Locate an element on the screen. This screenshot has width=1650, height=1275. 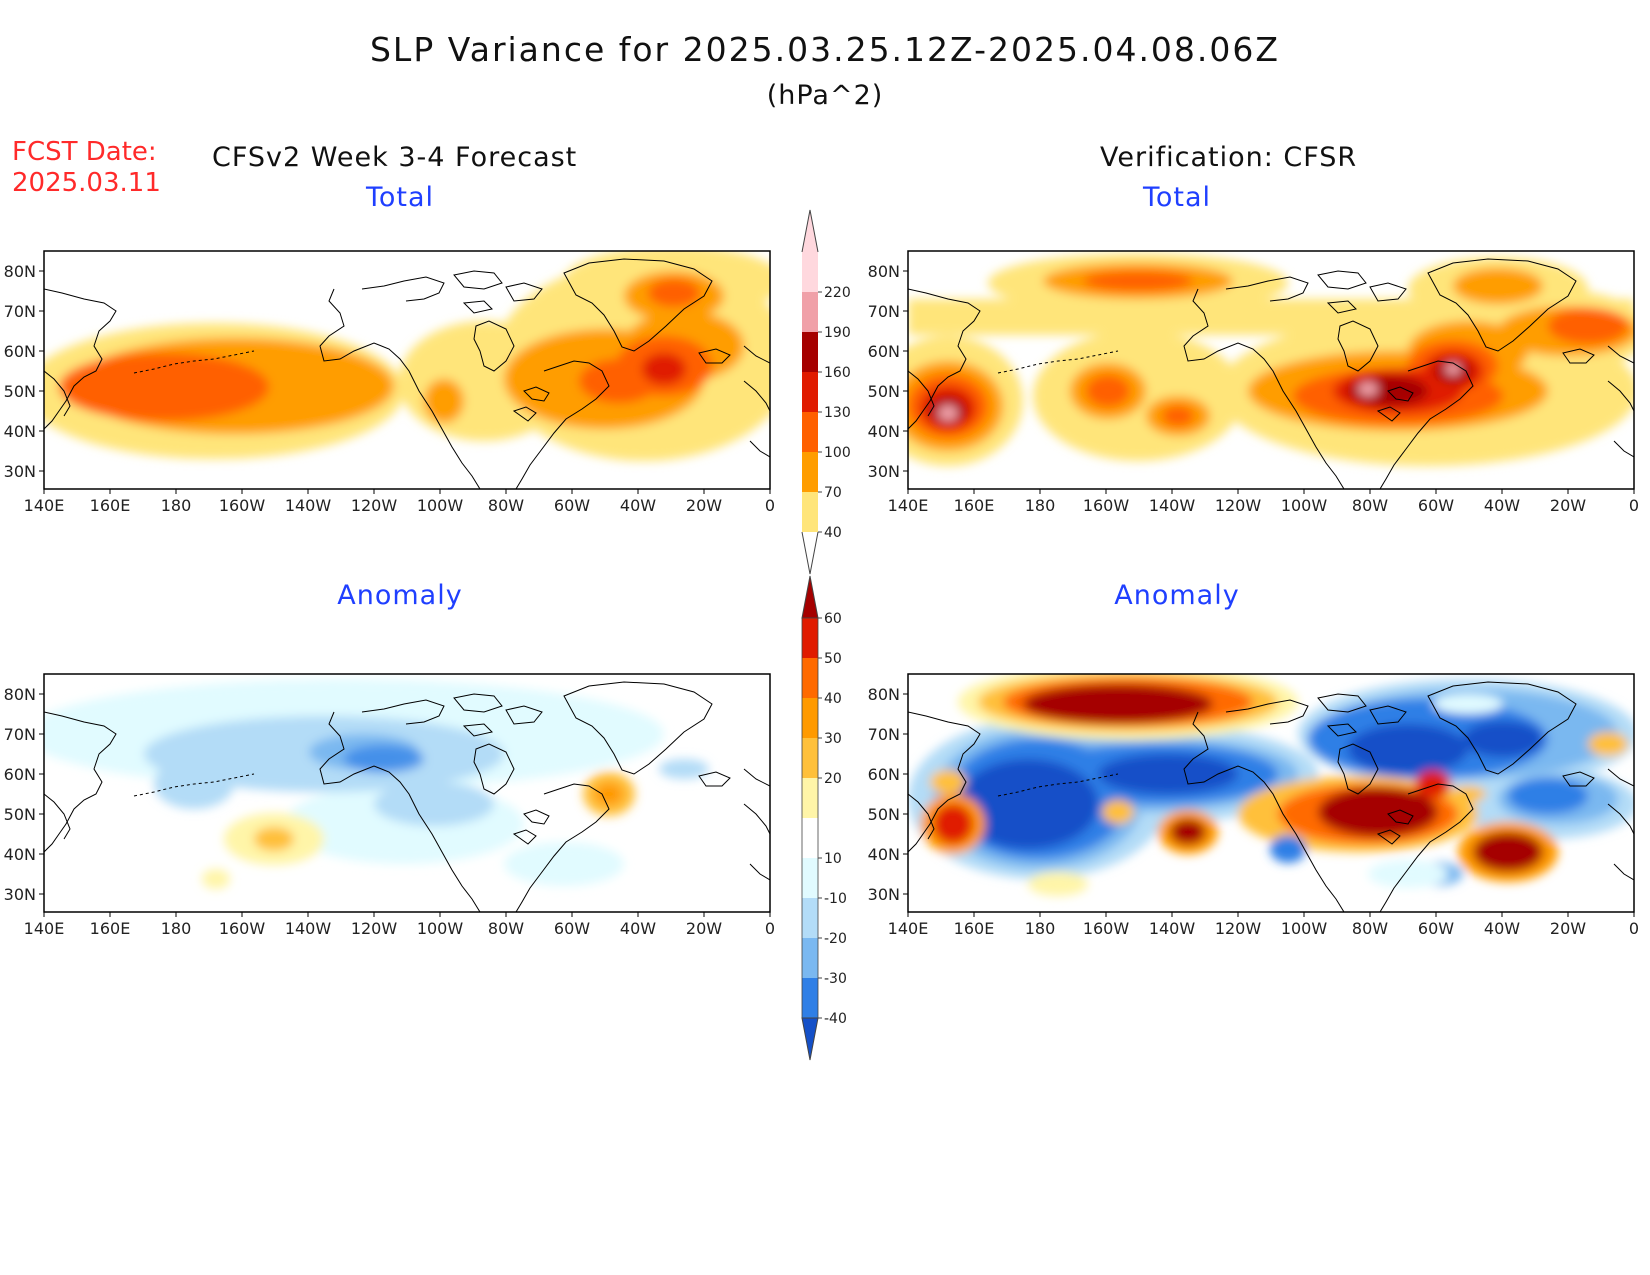
frame-top-left is located at coordinates (407, 370).